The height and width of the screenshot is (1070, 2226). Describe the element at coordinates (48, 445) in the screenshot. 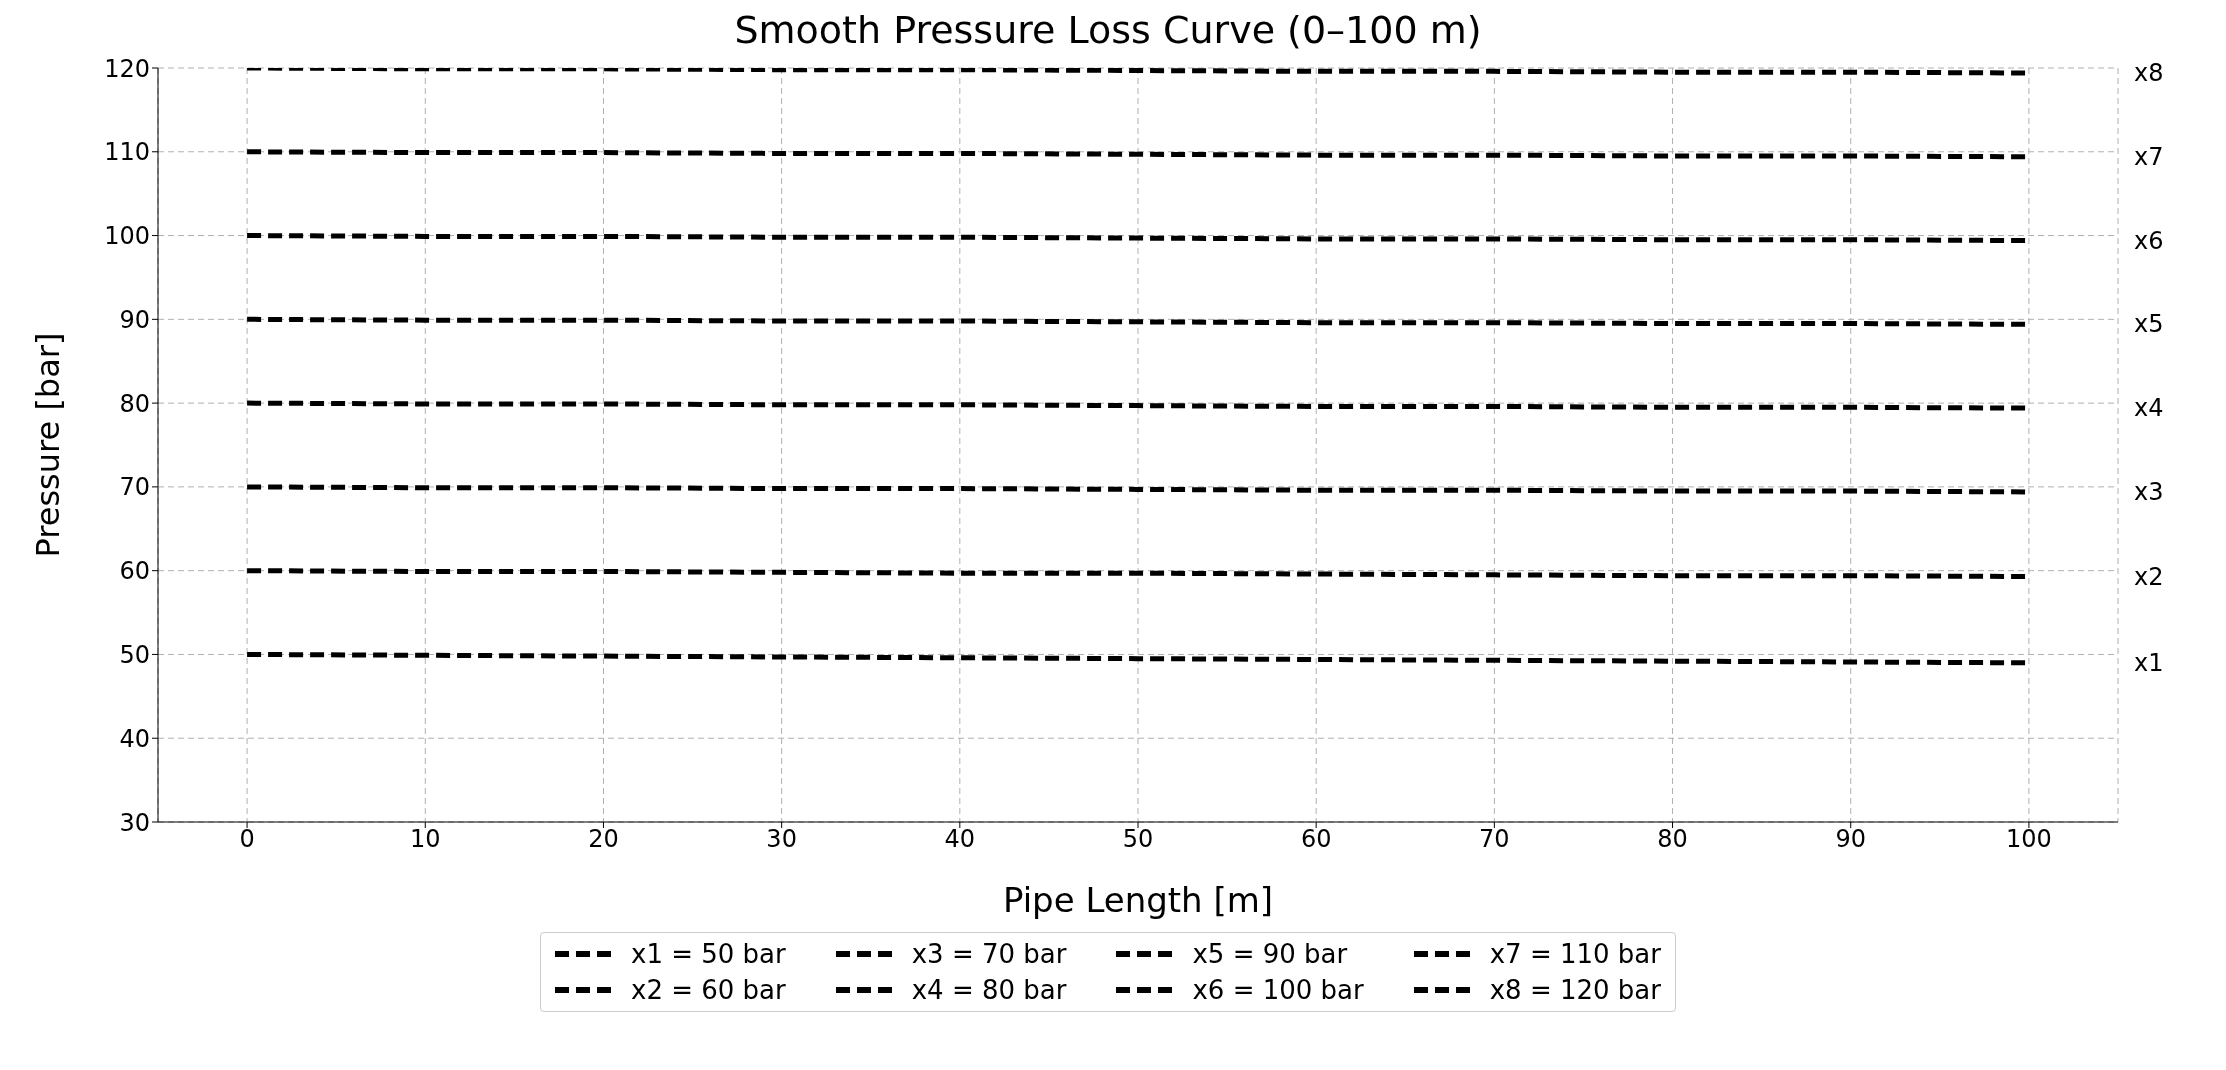

I see `y-axis-title: Pressure [bar]` at that location.